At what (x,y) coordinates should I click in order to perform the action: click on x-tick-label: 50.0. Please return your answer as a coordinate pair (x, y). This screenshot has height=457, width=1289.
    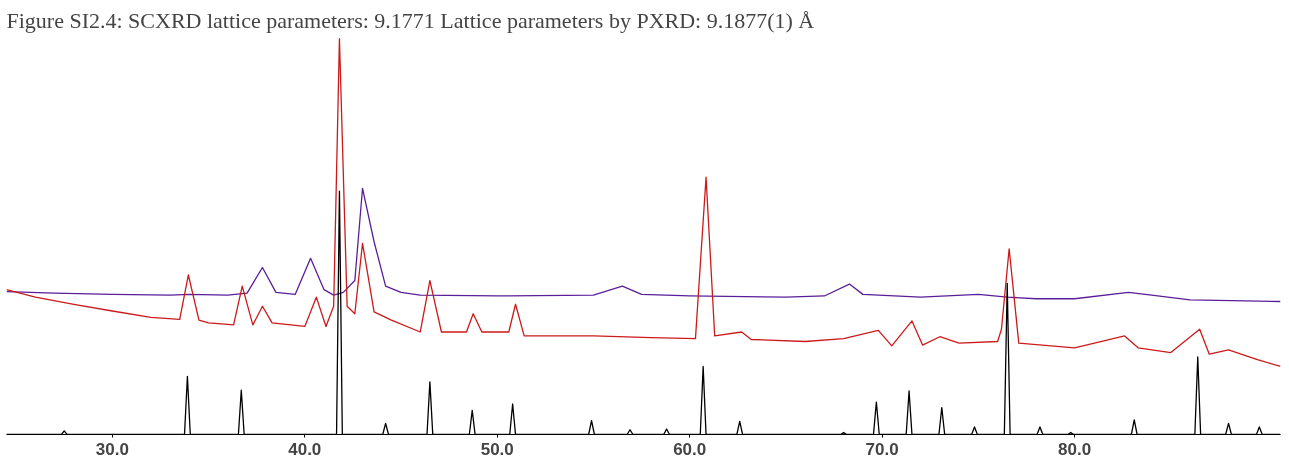
    Looking at the image, I should click on (497, 448).